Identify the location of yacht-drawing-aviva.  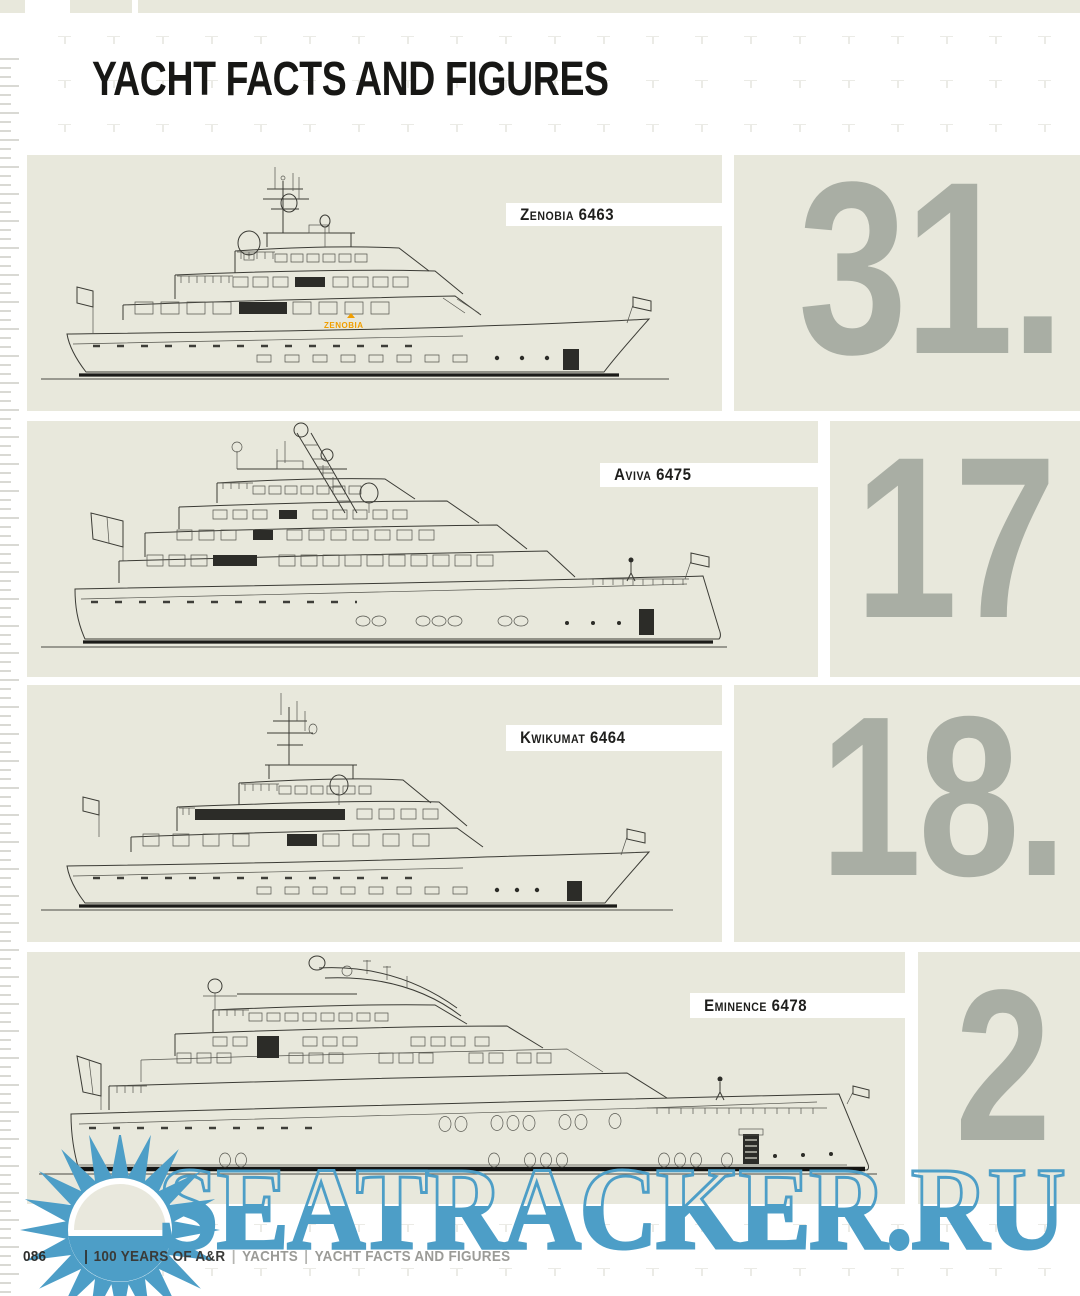
(384, 535).